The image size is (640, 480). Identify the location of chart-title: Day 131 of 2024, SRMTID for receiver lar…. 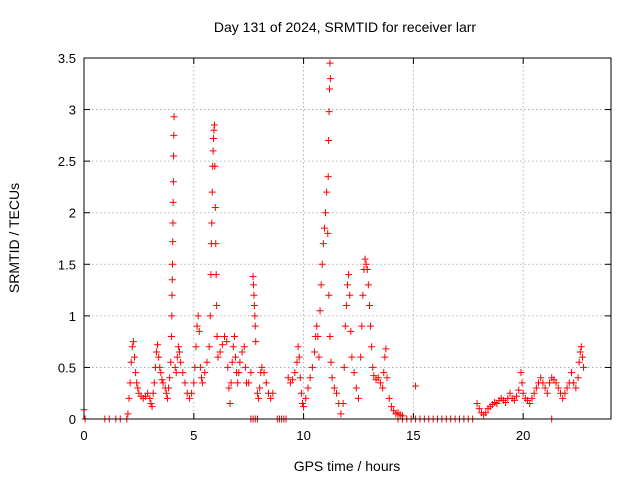
(345, 27).